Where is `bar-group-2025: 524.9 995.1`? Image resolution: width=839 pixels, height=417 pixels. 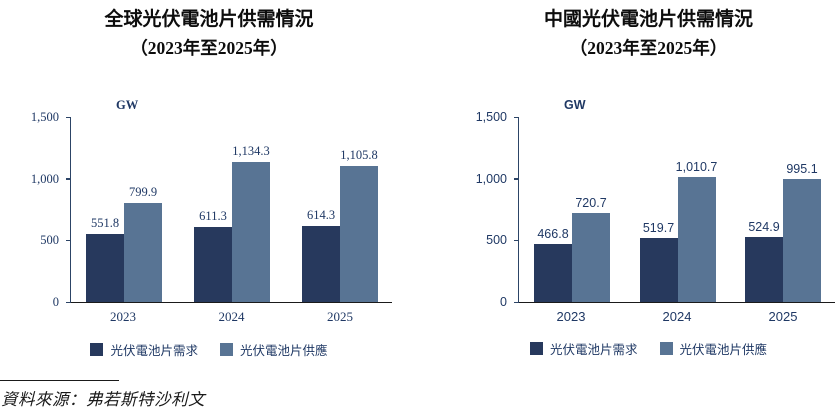 bar-group-2025: 524.9 995.1 is located at coordinates (783, 232).